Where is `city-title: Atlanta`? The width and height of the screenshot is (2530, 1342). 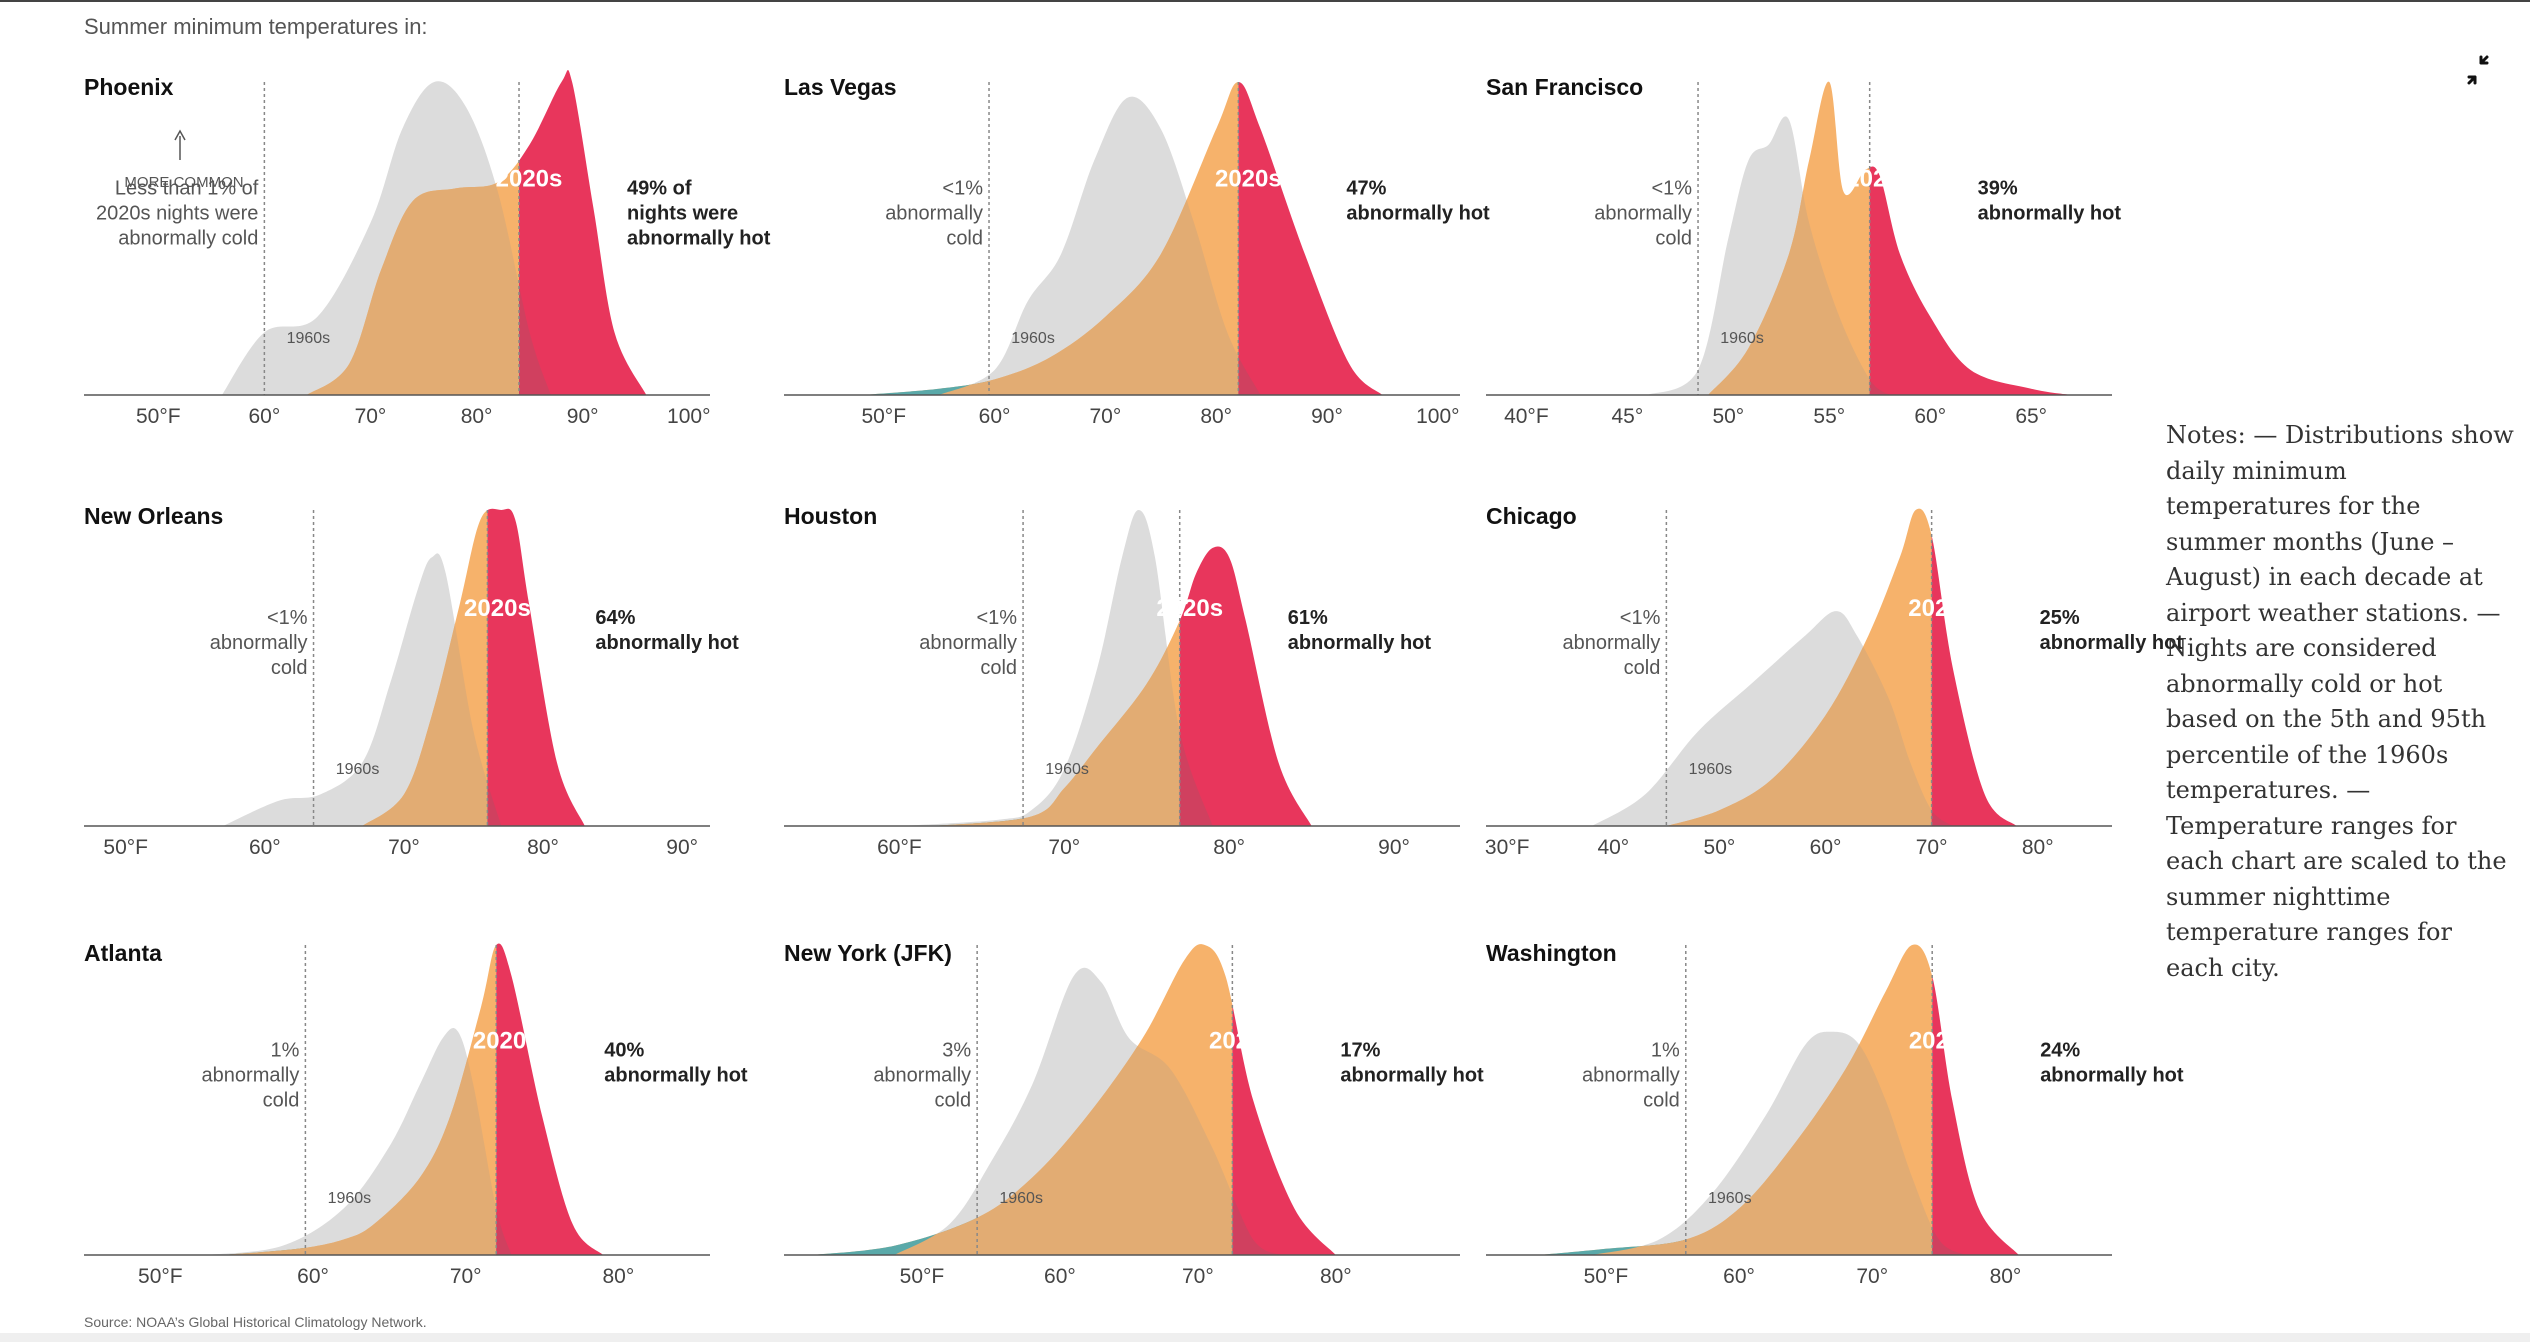 city-title: Atlanta is located at coordinates (123, 953).